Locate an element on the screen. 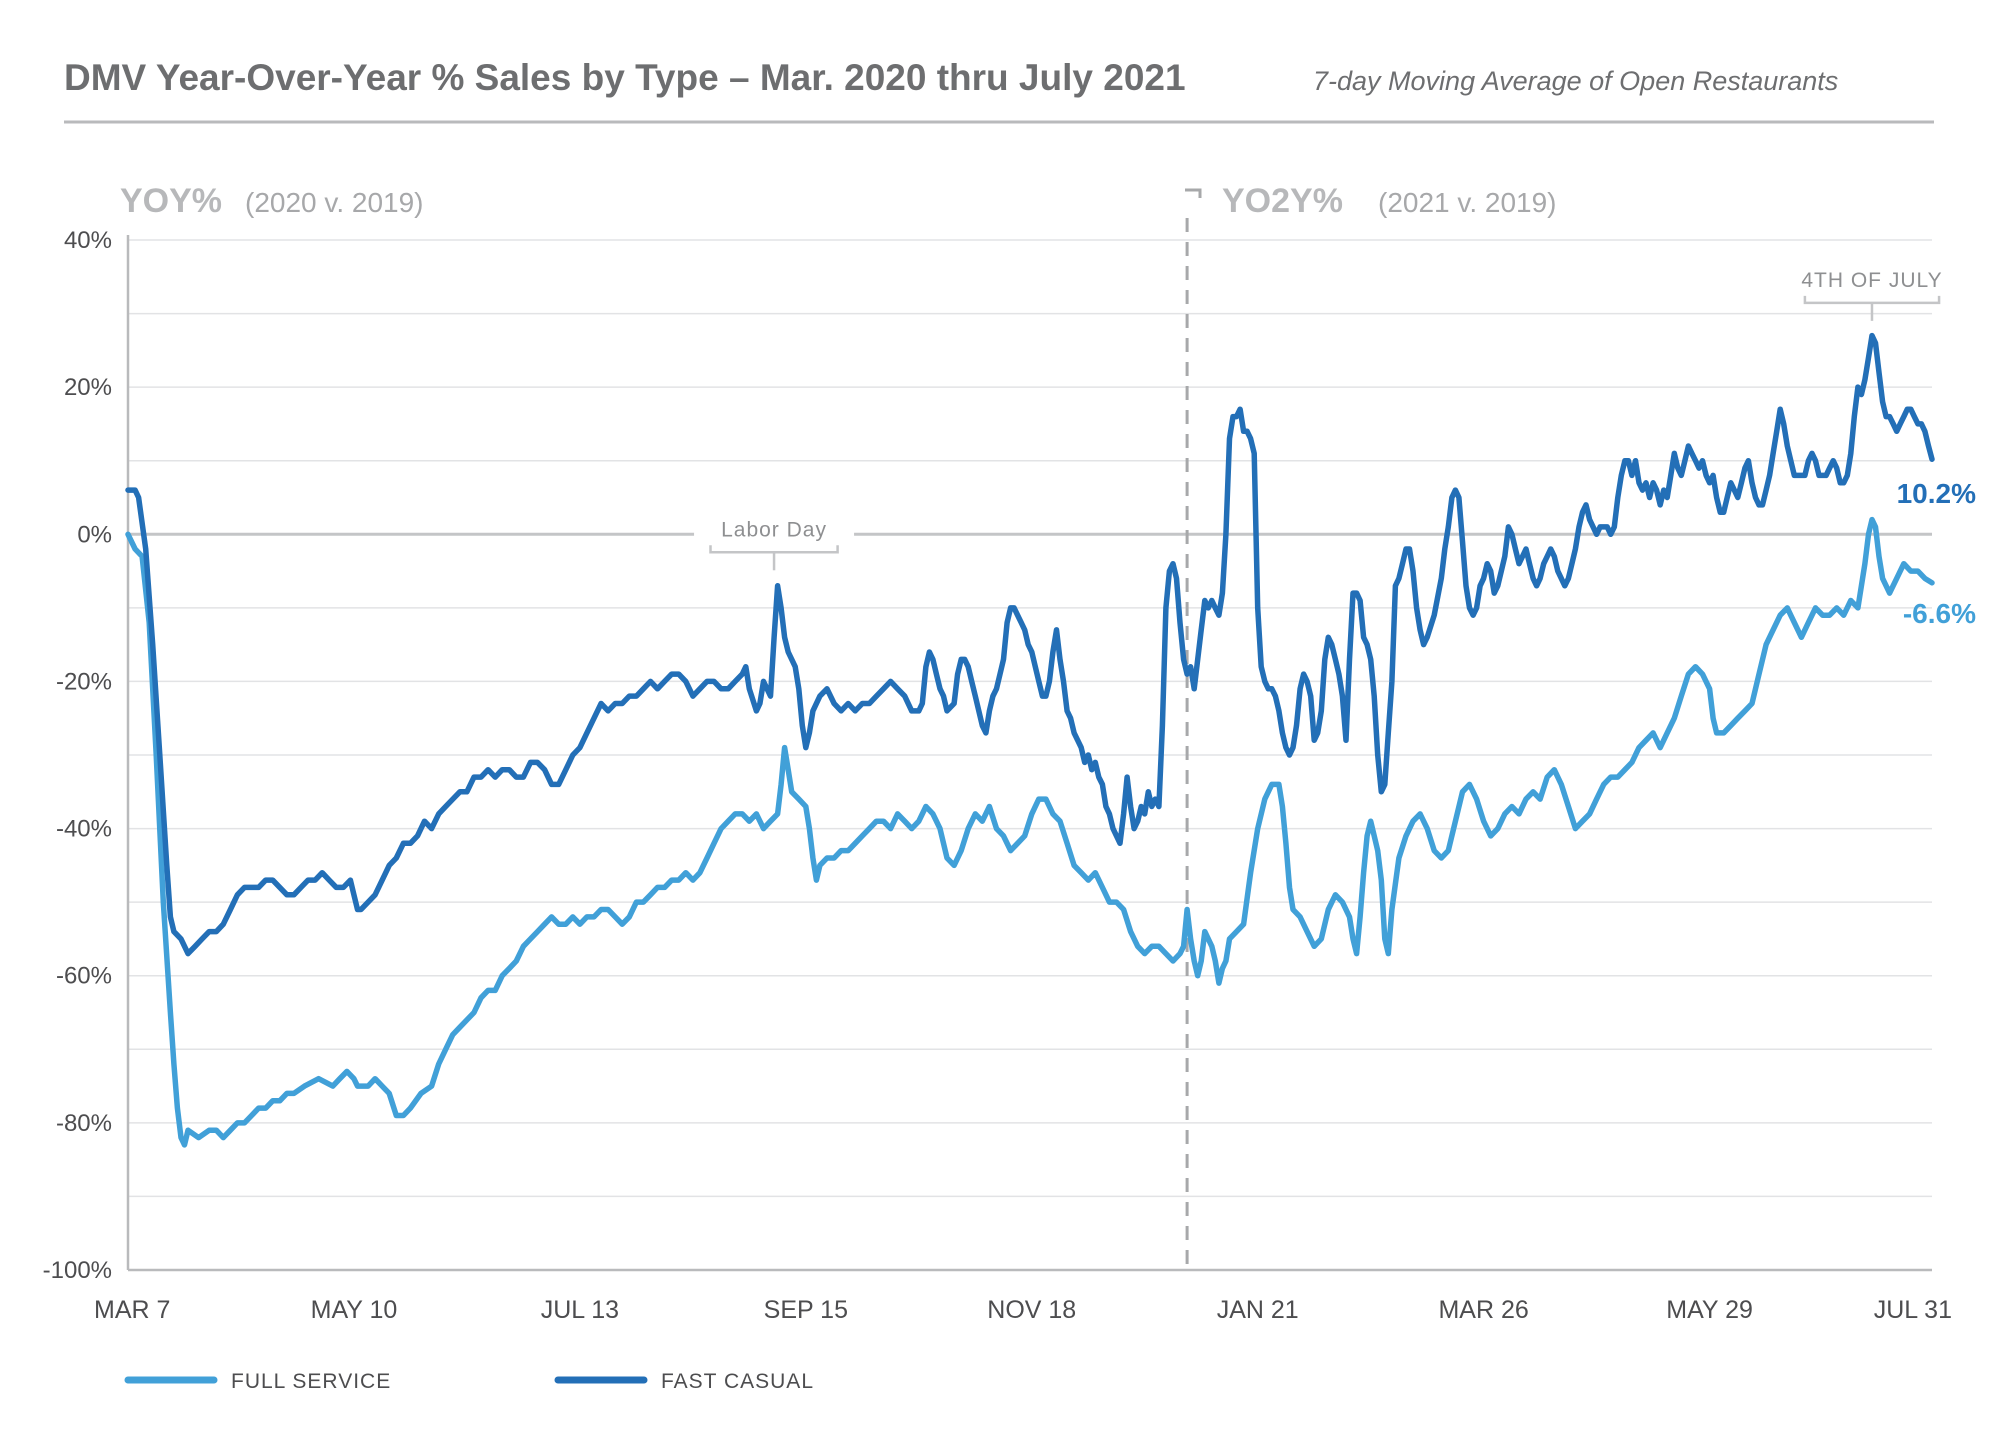 The height and width of the screenshot is (1436, 2000). y-tick-label: -60% is located at coordinates (84, 976).